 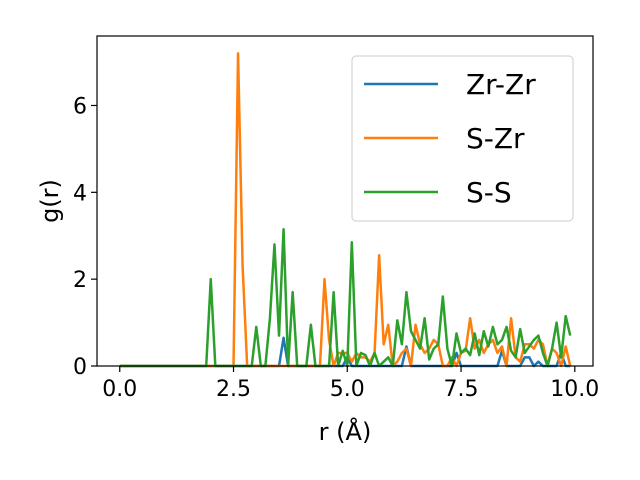 What do you see at coordinates (80, 106) in the screenshot?
I see `y-tick-label: 6` at bounding box center [80, 106].